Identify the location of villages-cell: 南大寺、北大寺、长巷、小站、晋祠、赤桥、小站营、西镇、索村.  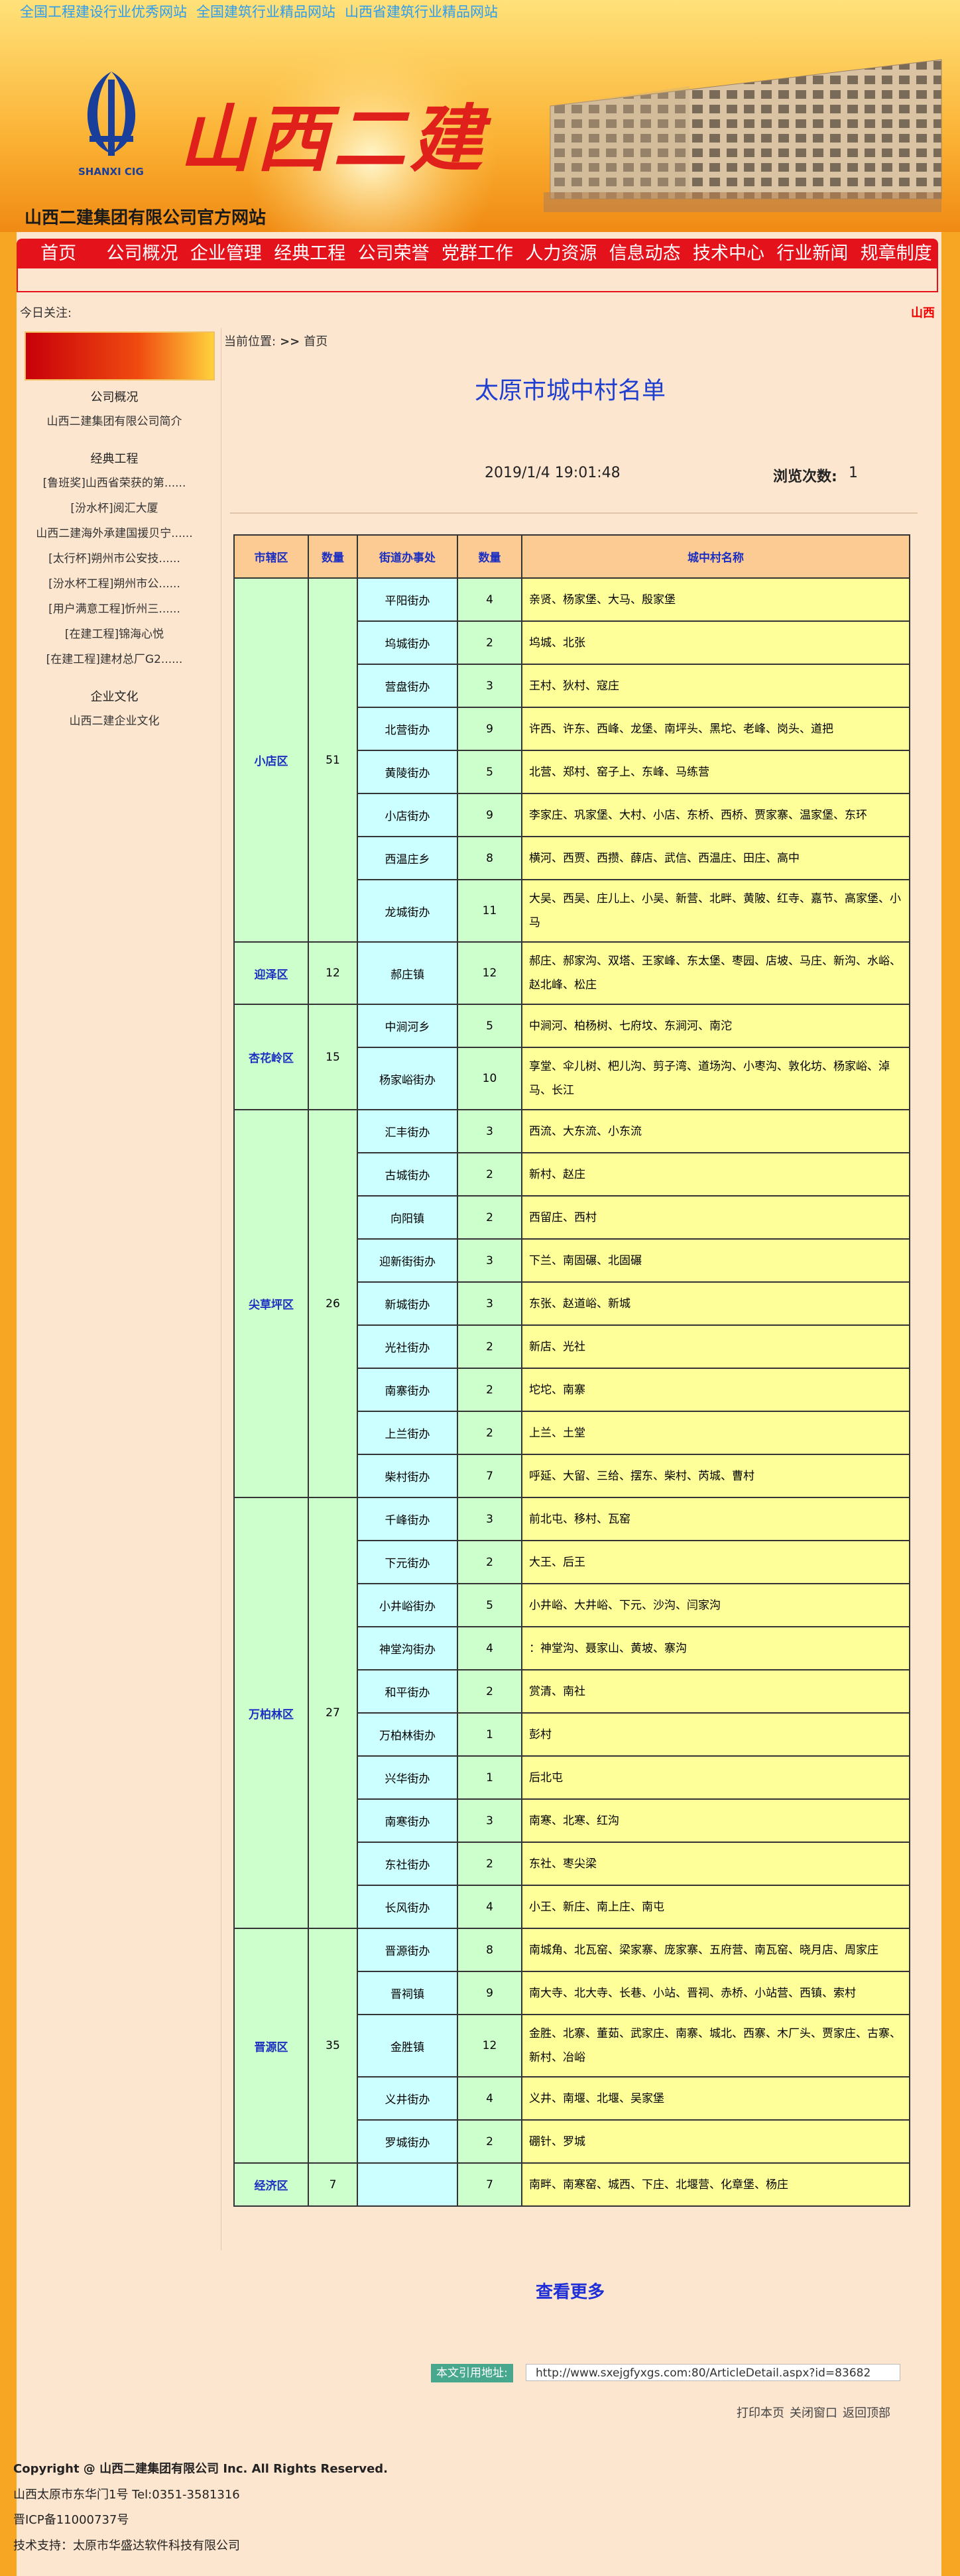
(715, 1993).